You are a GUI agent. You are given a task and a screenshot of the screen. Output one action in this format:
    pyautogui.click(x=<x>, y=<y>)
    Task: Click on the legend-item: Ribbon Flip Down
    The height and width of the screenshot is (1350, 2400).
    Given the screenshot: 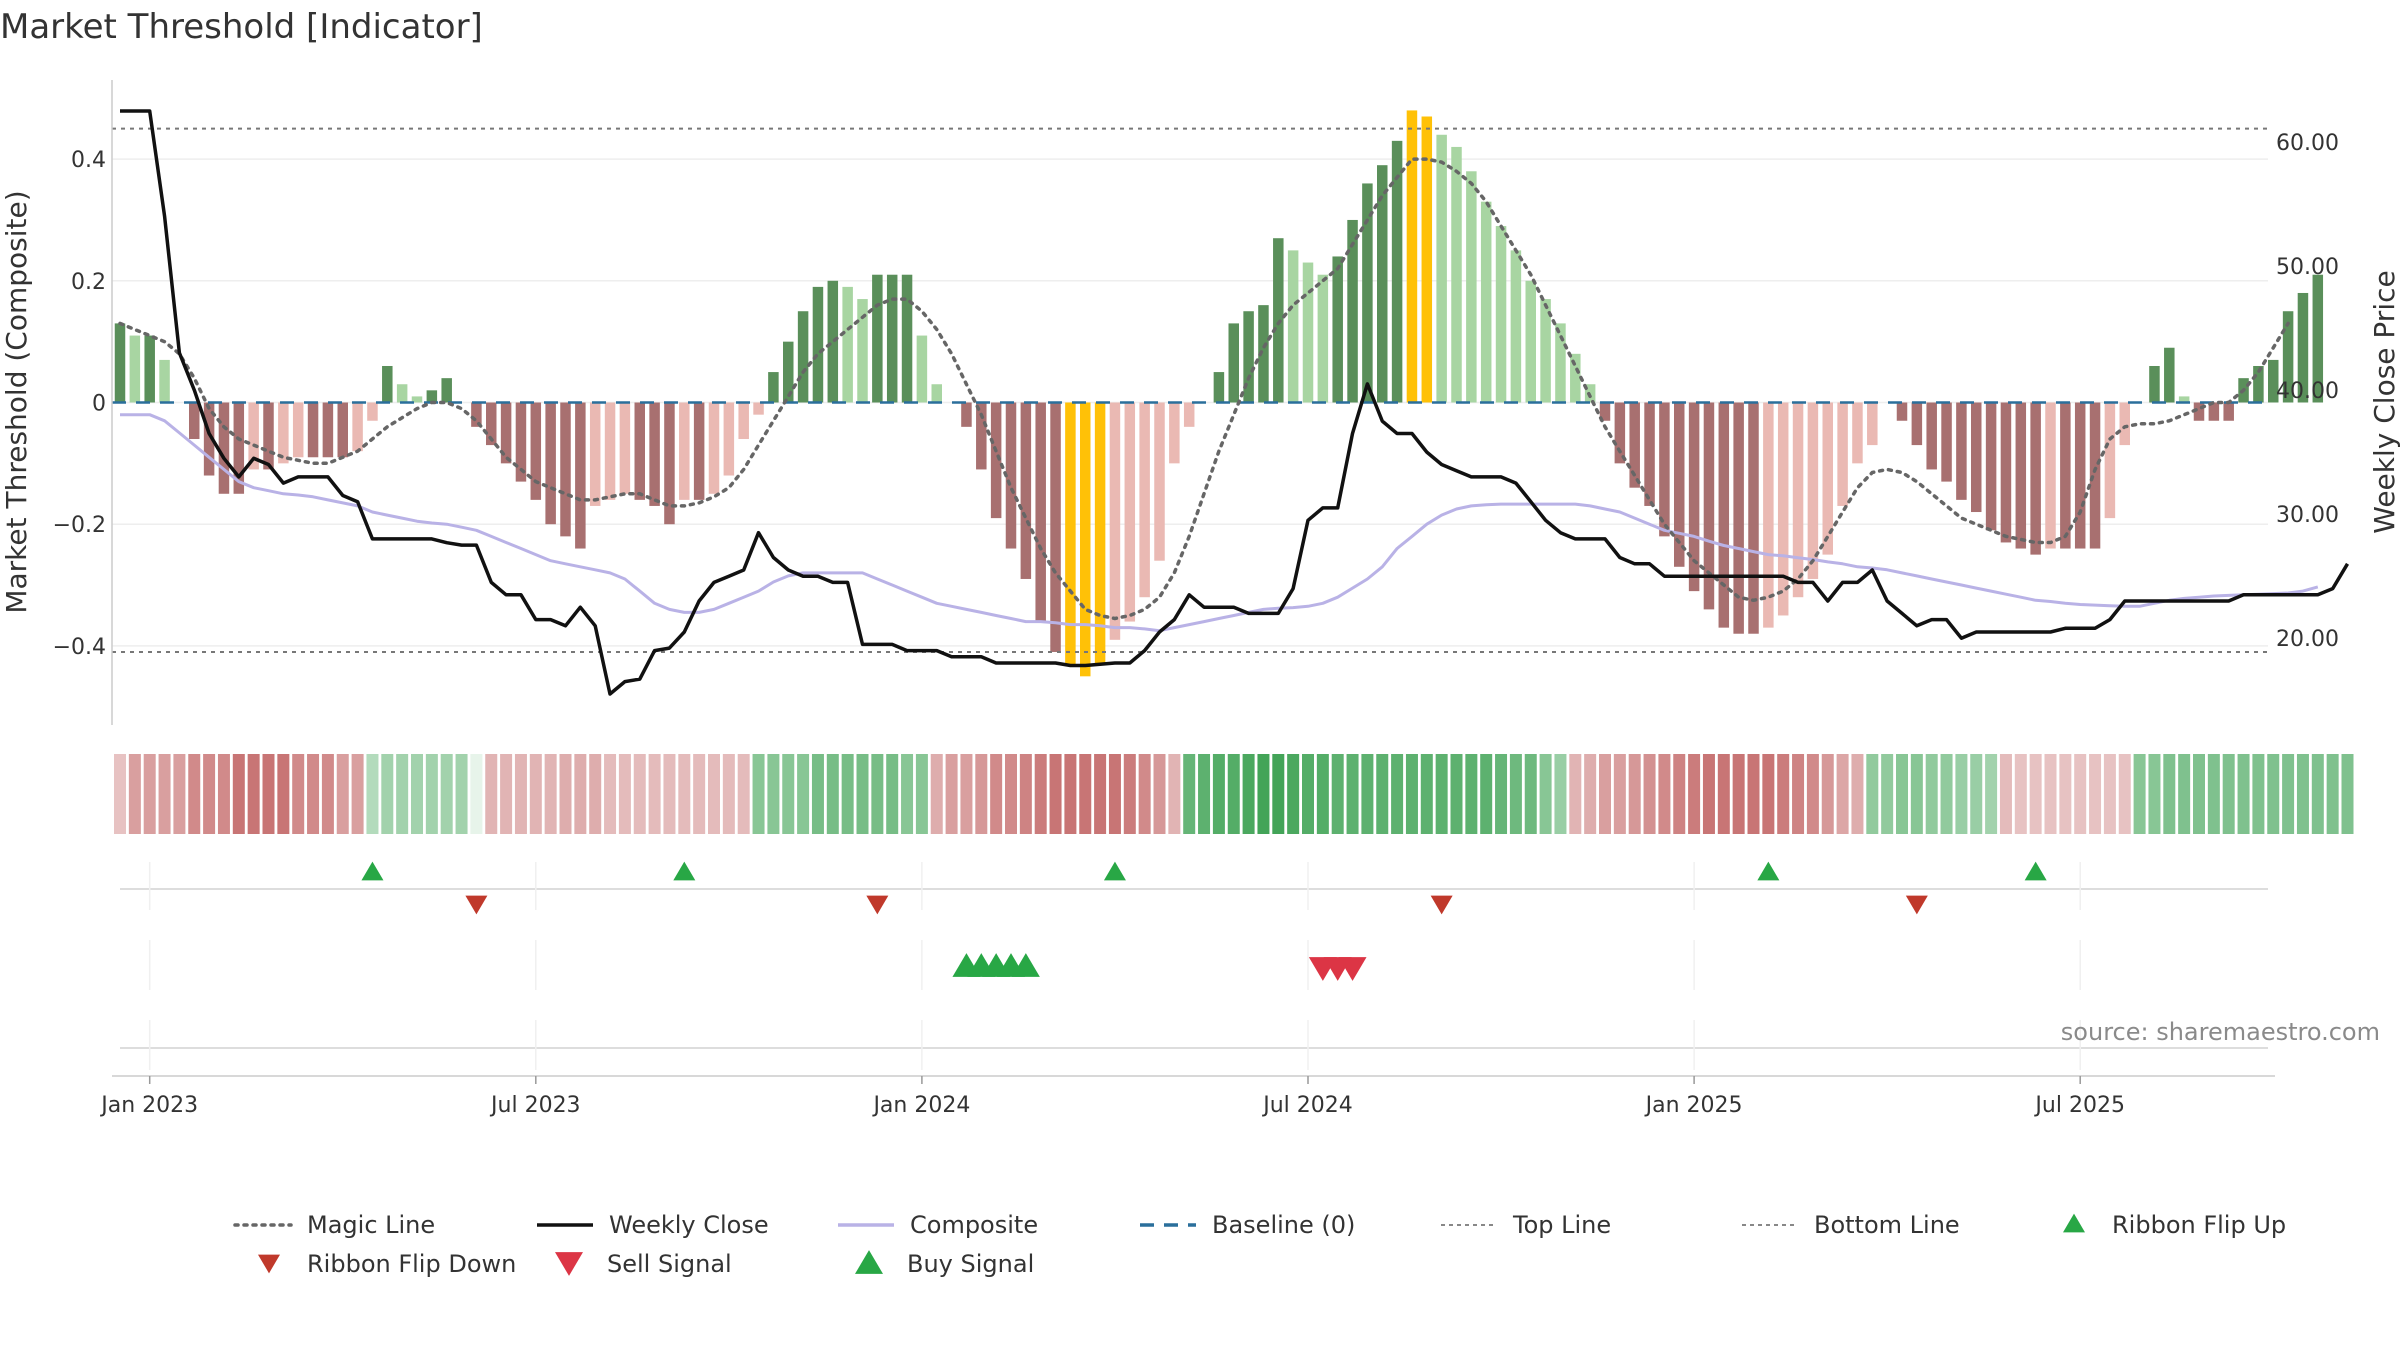 What is the action you would take?
    pyautogui.click(x=387, y=1264)
    